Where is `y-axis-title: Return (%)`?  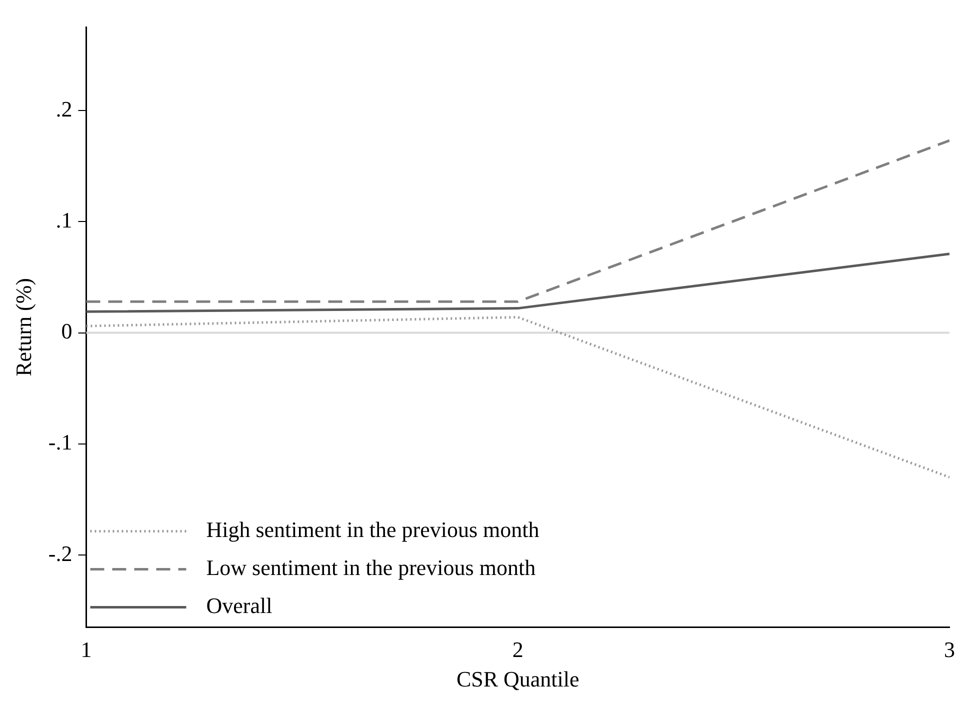 y-axis-title: Return (%) is located at coordinates (23, 327).